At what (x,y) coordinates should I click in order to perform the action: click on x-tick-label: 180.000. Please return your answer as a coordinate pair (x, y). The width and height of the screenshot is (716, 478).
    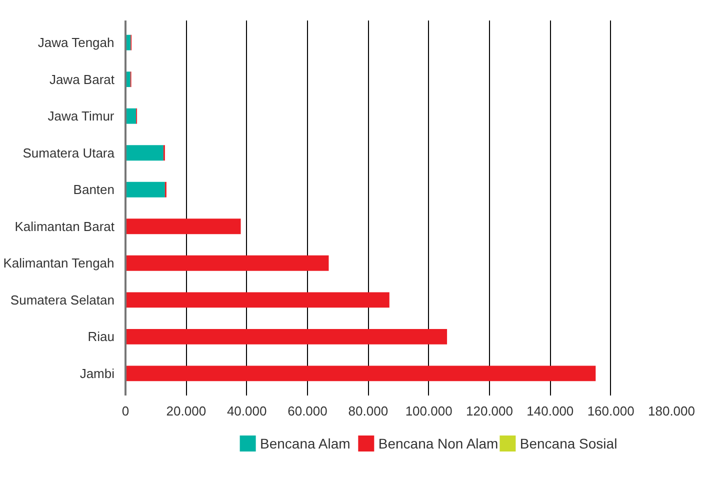
    Looking at the image, I should click on (672, 411).